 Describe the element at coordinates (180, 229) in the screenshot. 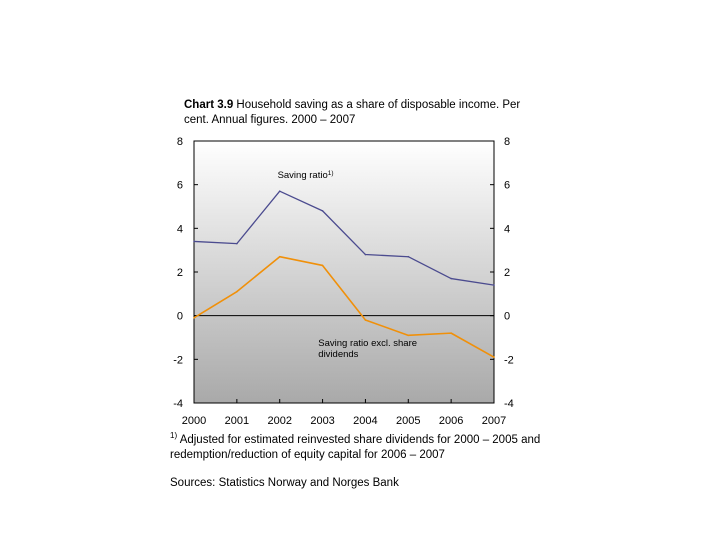

I see `y-tick-label-left: 4` at that location.